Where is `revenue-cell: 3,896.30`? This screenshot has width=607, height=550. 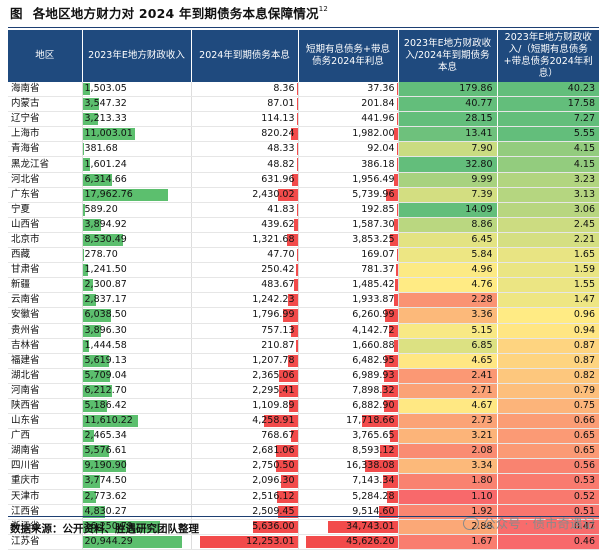 revenue-cell: 3,896.30 is located at coordinates (136, 330).